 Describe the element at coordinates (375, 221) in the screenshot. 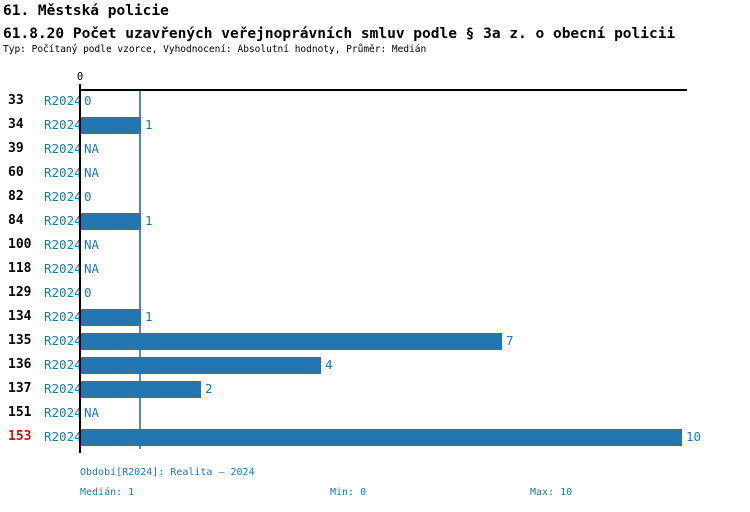

I see `chart-row: 84 R2024 1` at that location.